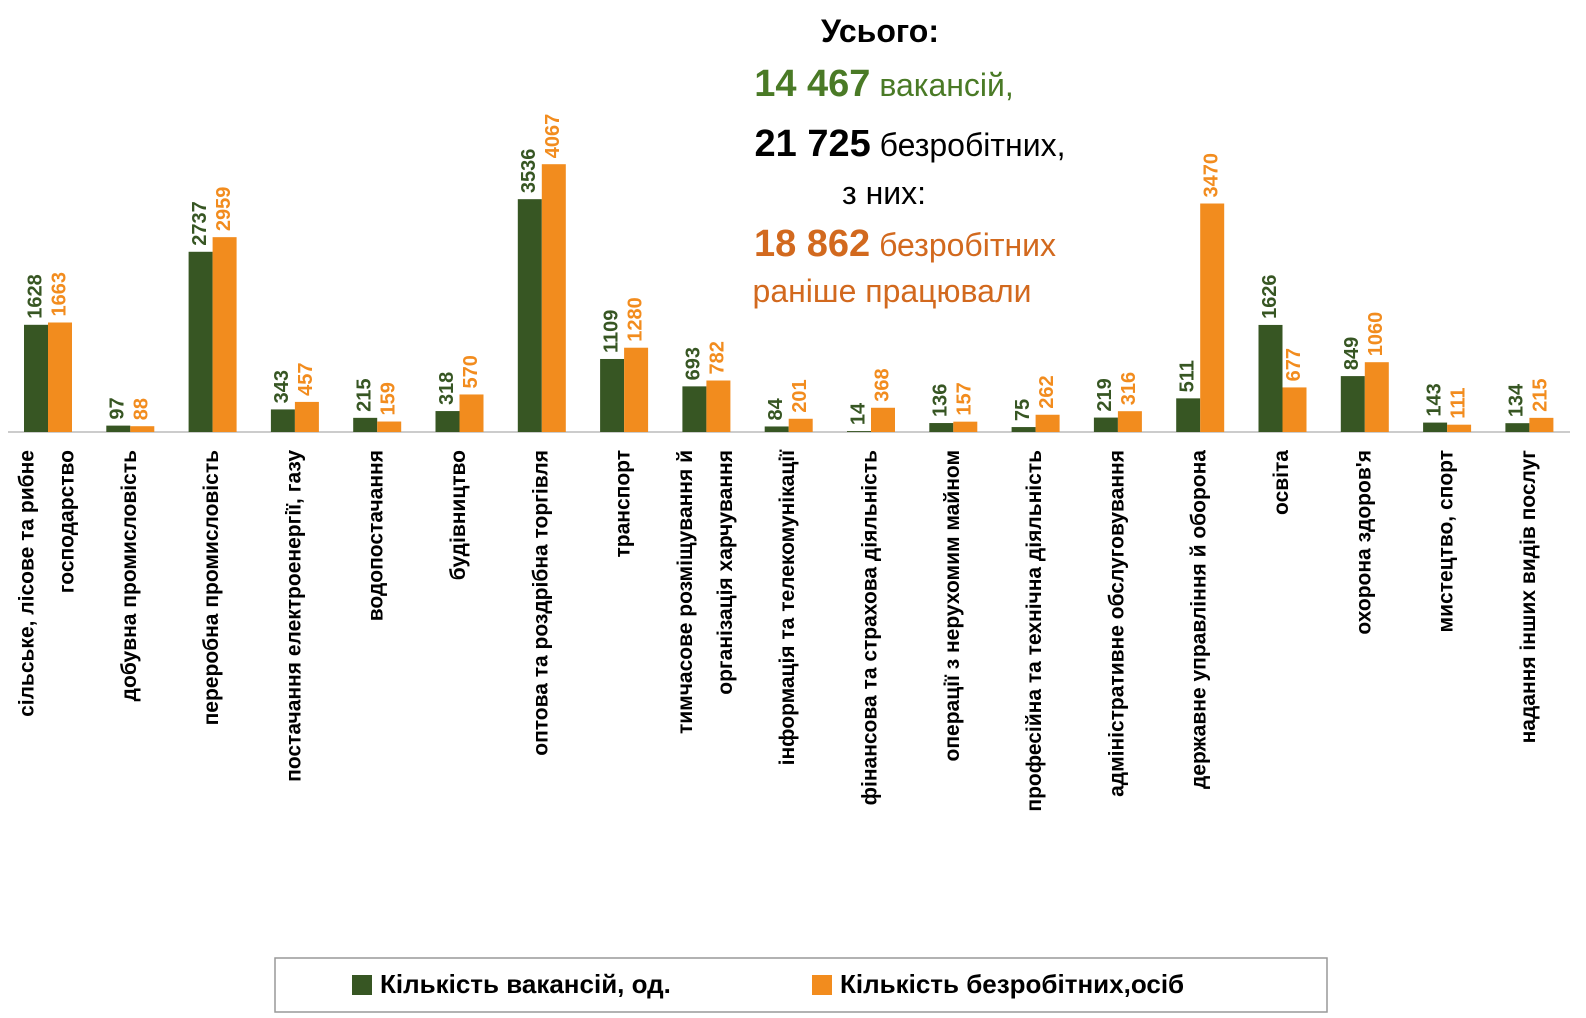  Describe the element at coordinates (884, 193) in the screenshot. I see `annotation-text: з них:` at that location.